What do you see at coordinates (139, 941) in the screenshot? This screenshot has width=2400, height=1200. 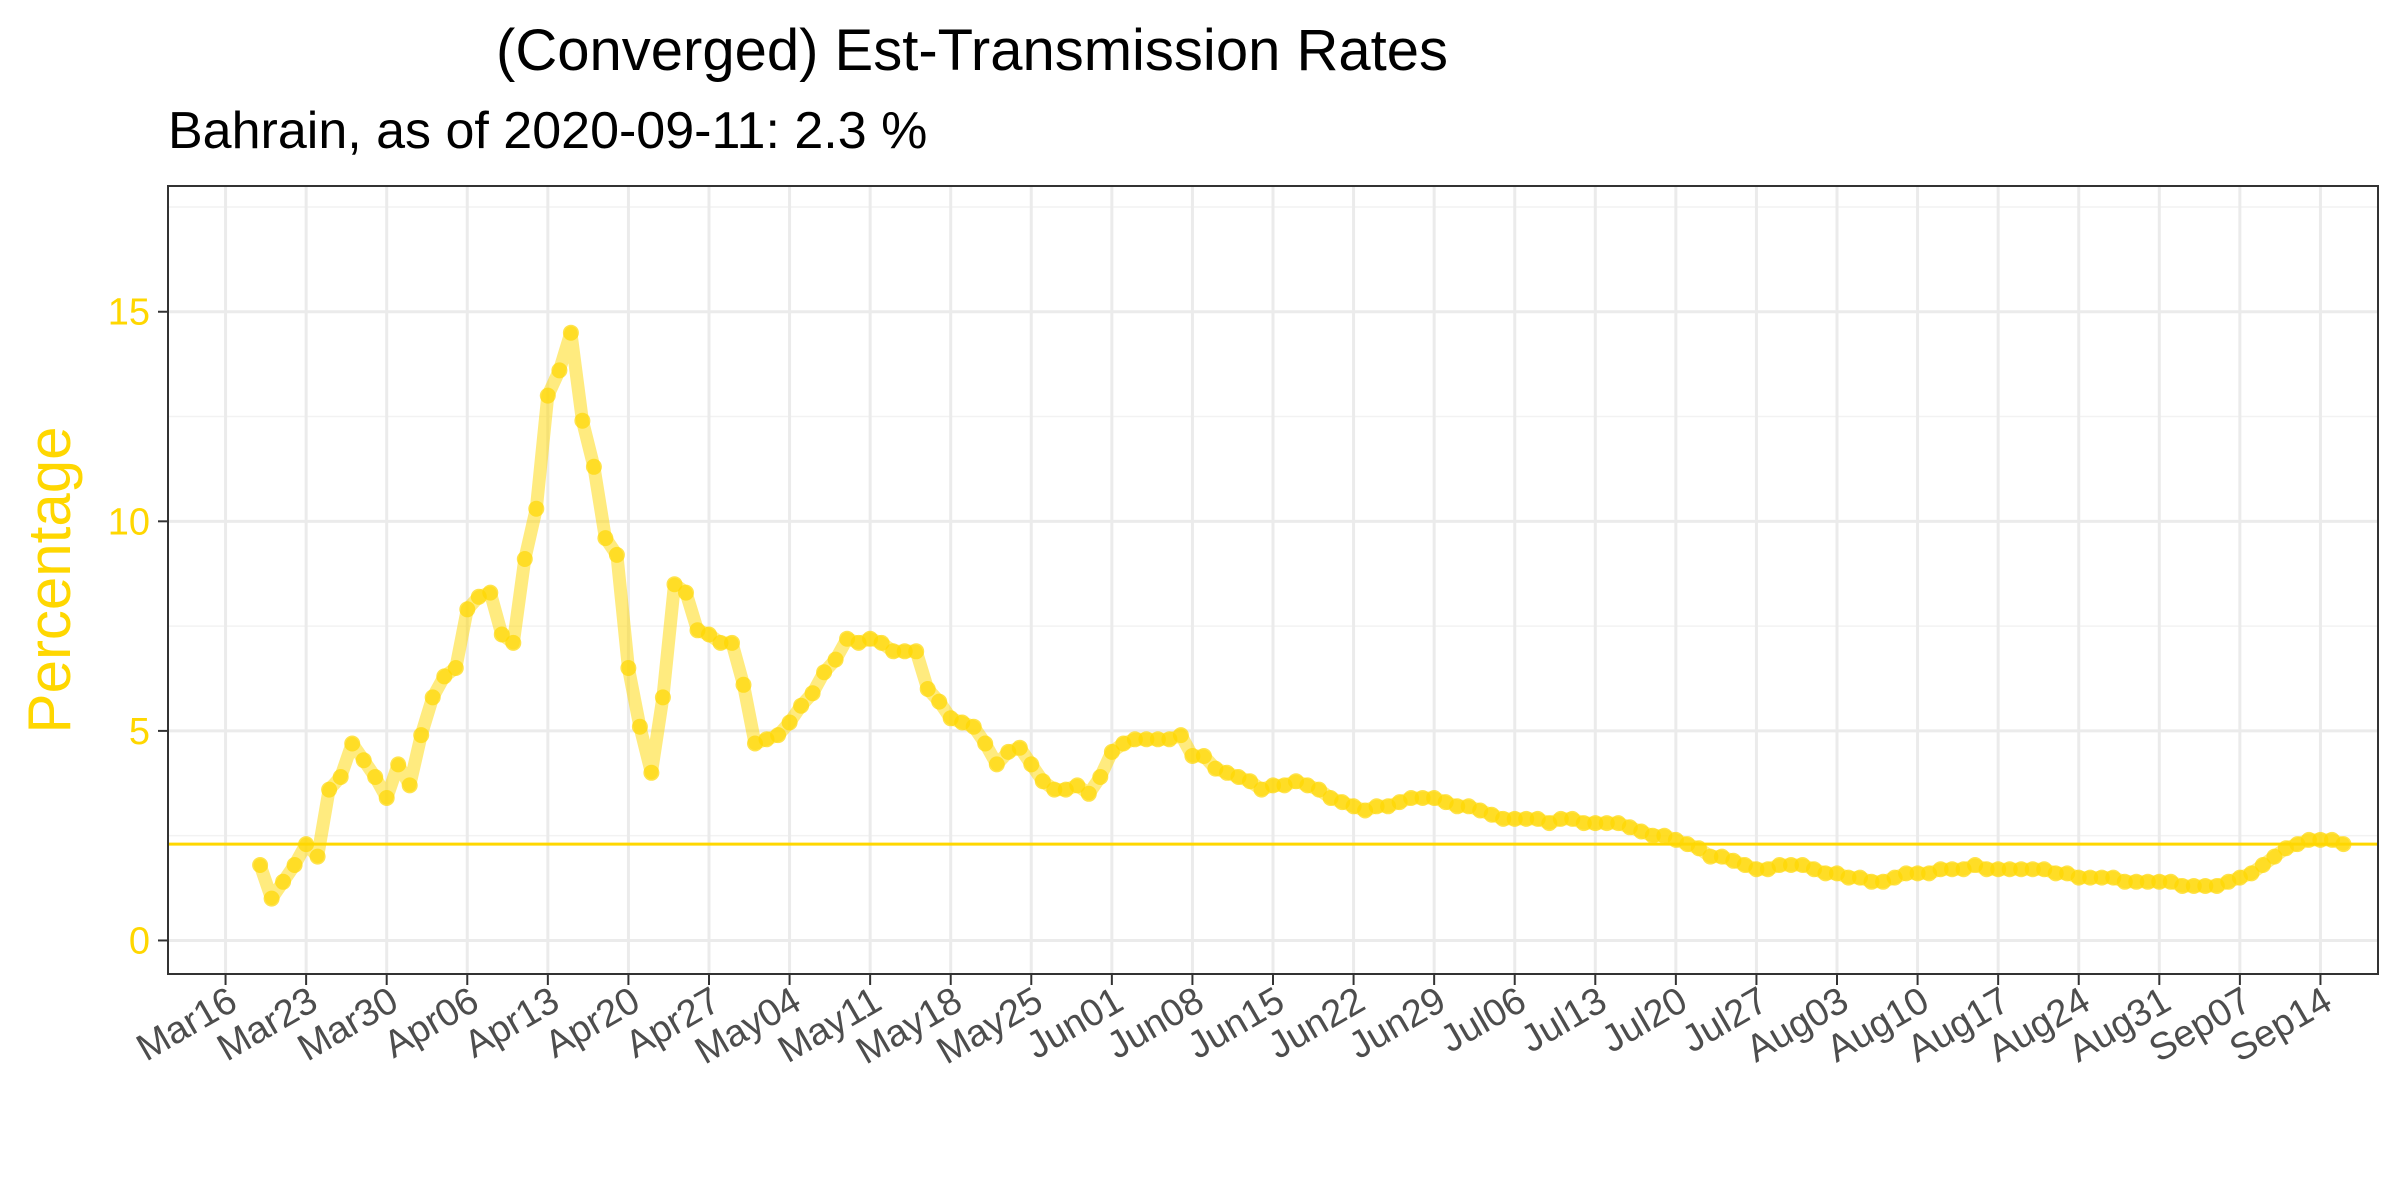 I see `y-tick-label: 0` at bounding box center [139, 941].